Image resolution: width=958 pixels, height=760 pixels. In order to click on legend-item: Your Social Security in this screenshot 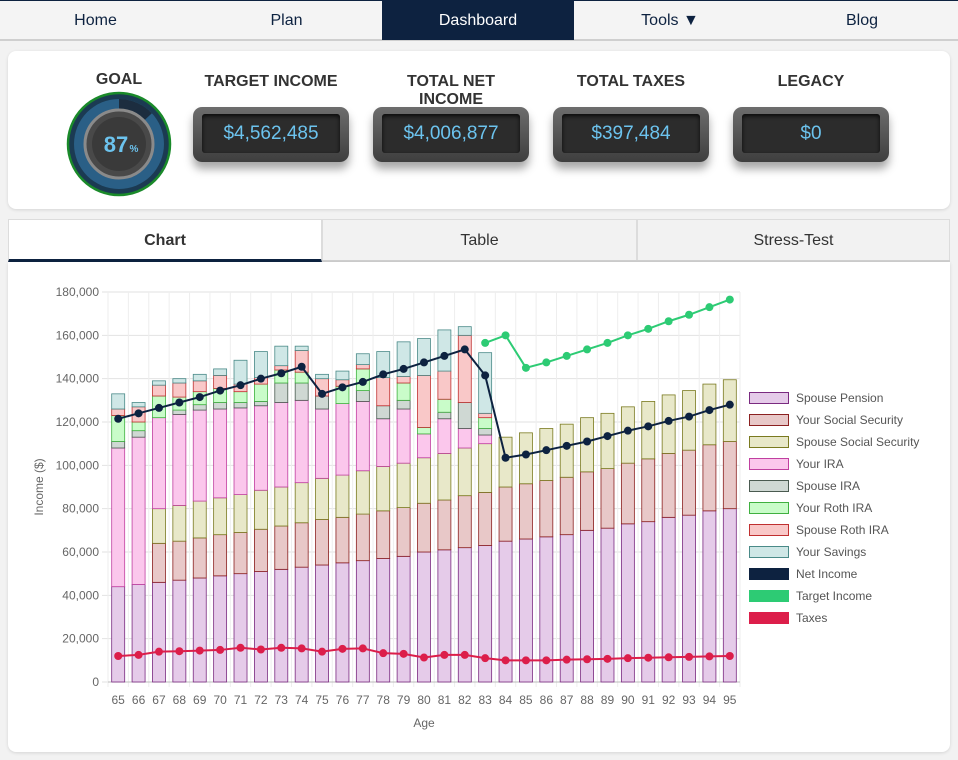, I will do `click(844, 421)`.